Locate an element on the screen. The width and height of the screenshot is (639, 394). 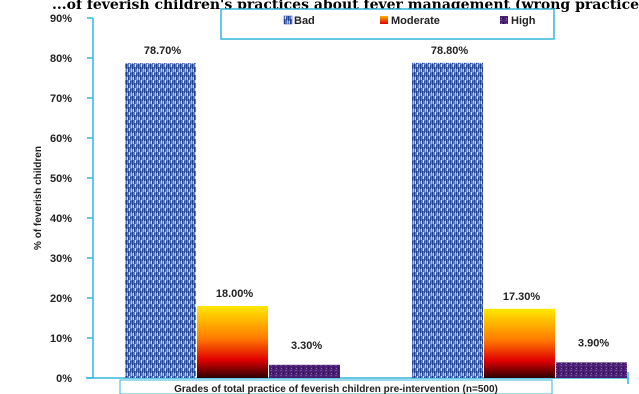
data-label: 78.70% is located at coordinates (163, 51).